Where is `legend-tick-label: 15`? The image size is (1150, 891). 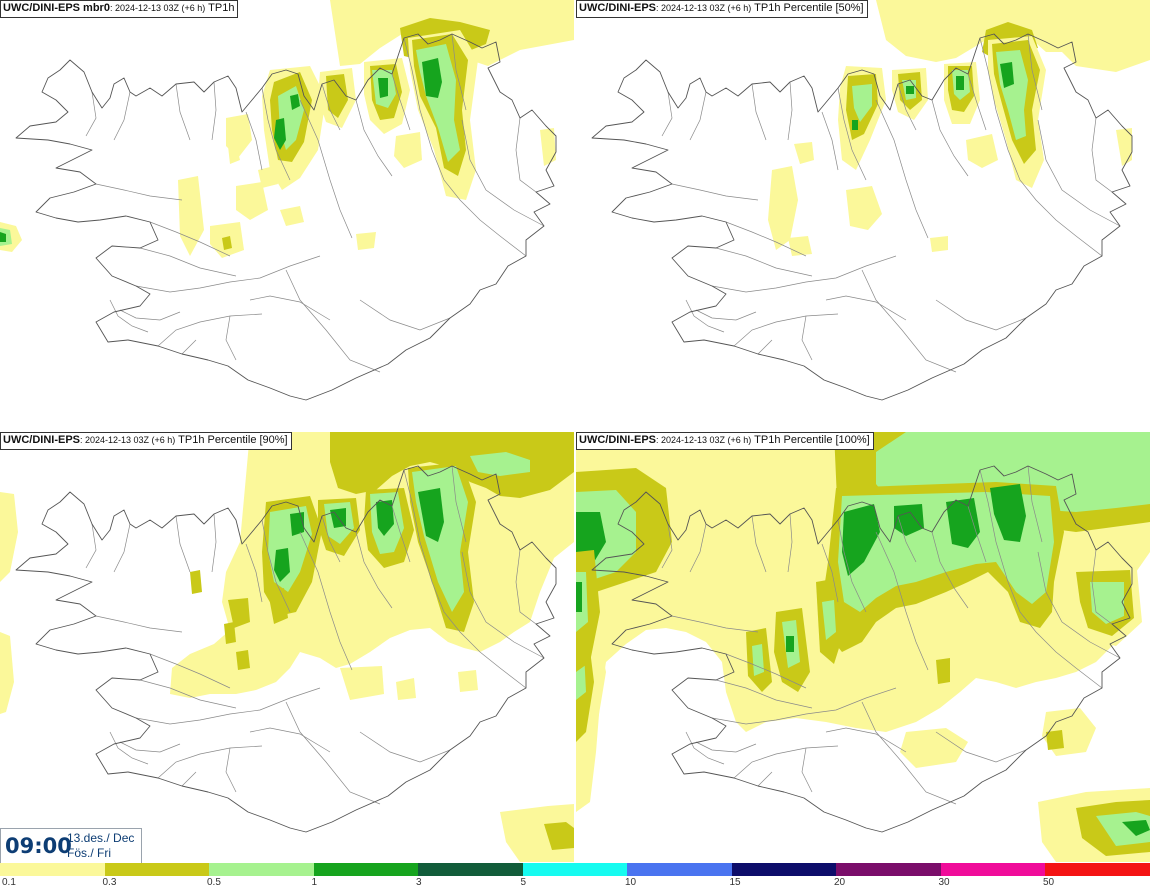 legend-tick-label: 15 is located at coordinates (735, 882).